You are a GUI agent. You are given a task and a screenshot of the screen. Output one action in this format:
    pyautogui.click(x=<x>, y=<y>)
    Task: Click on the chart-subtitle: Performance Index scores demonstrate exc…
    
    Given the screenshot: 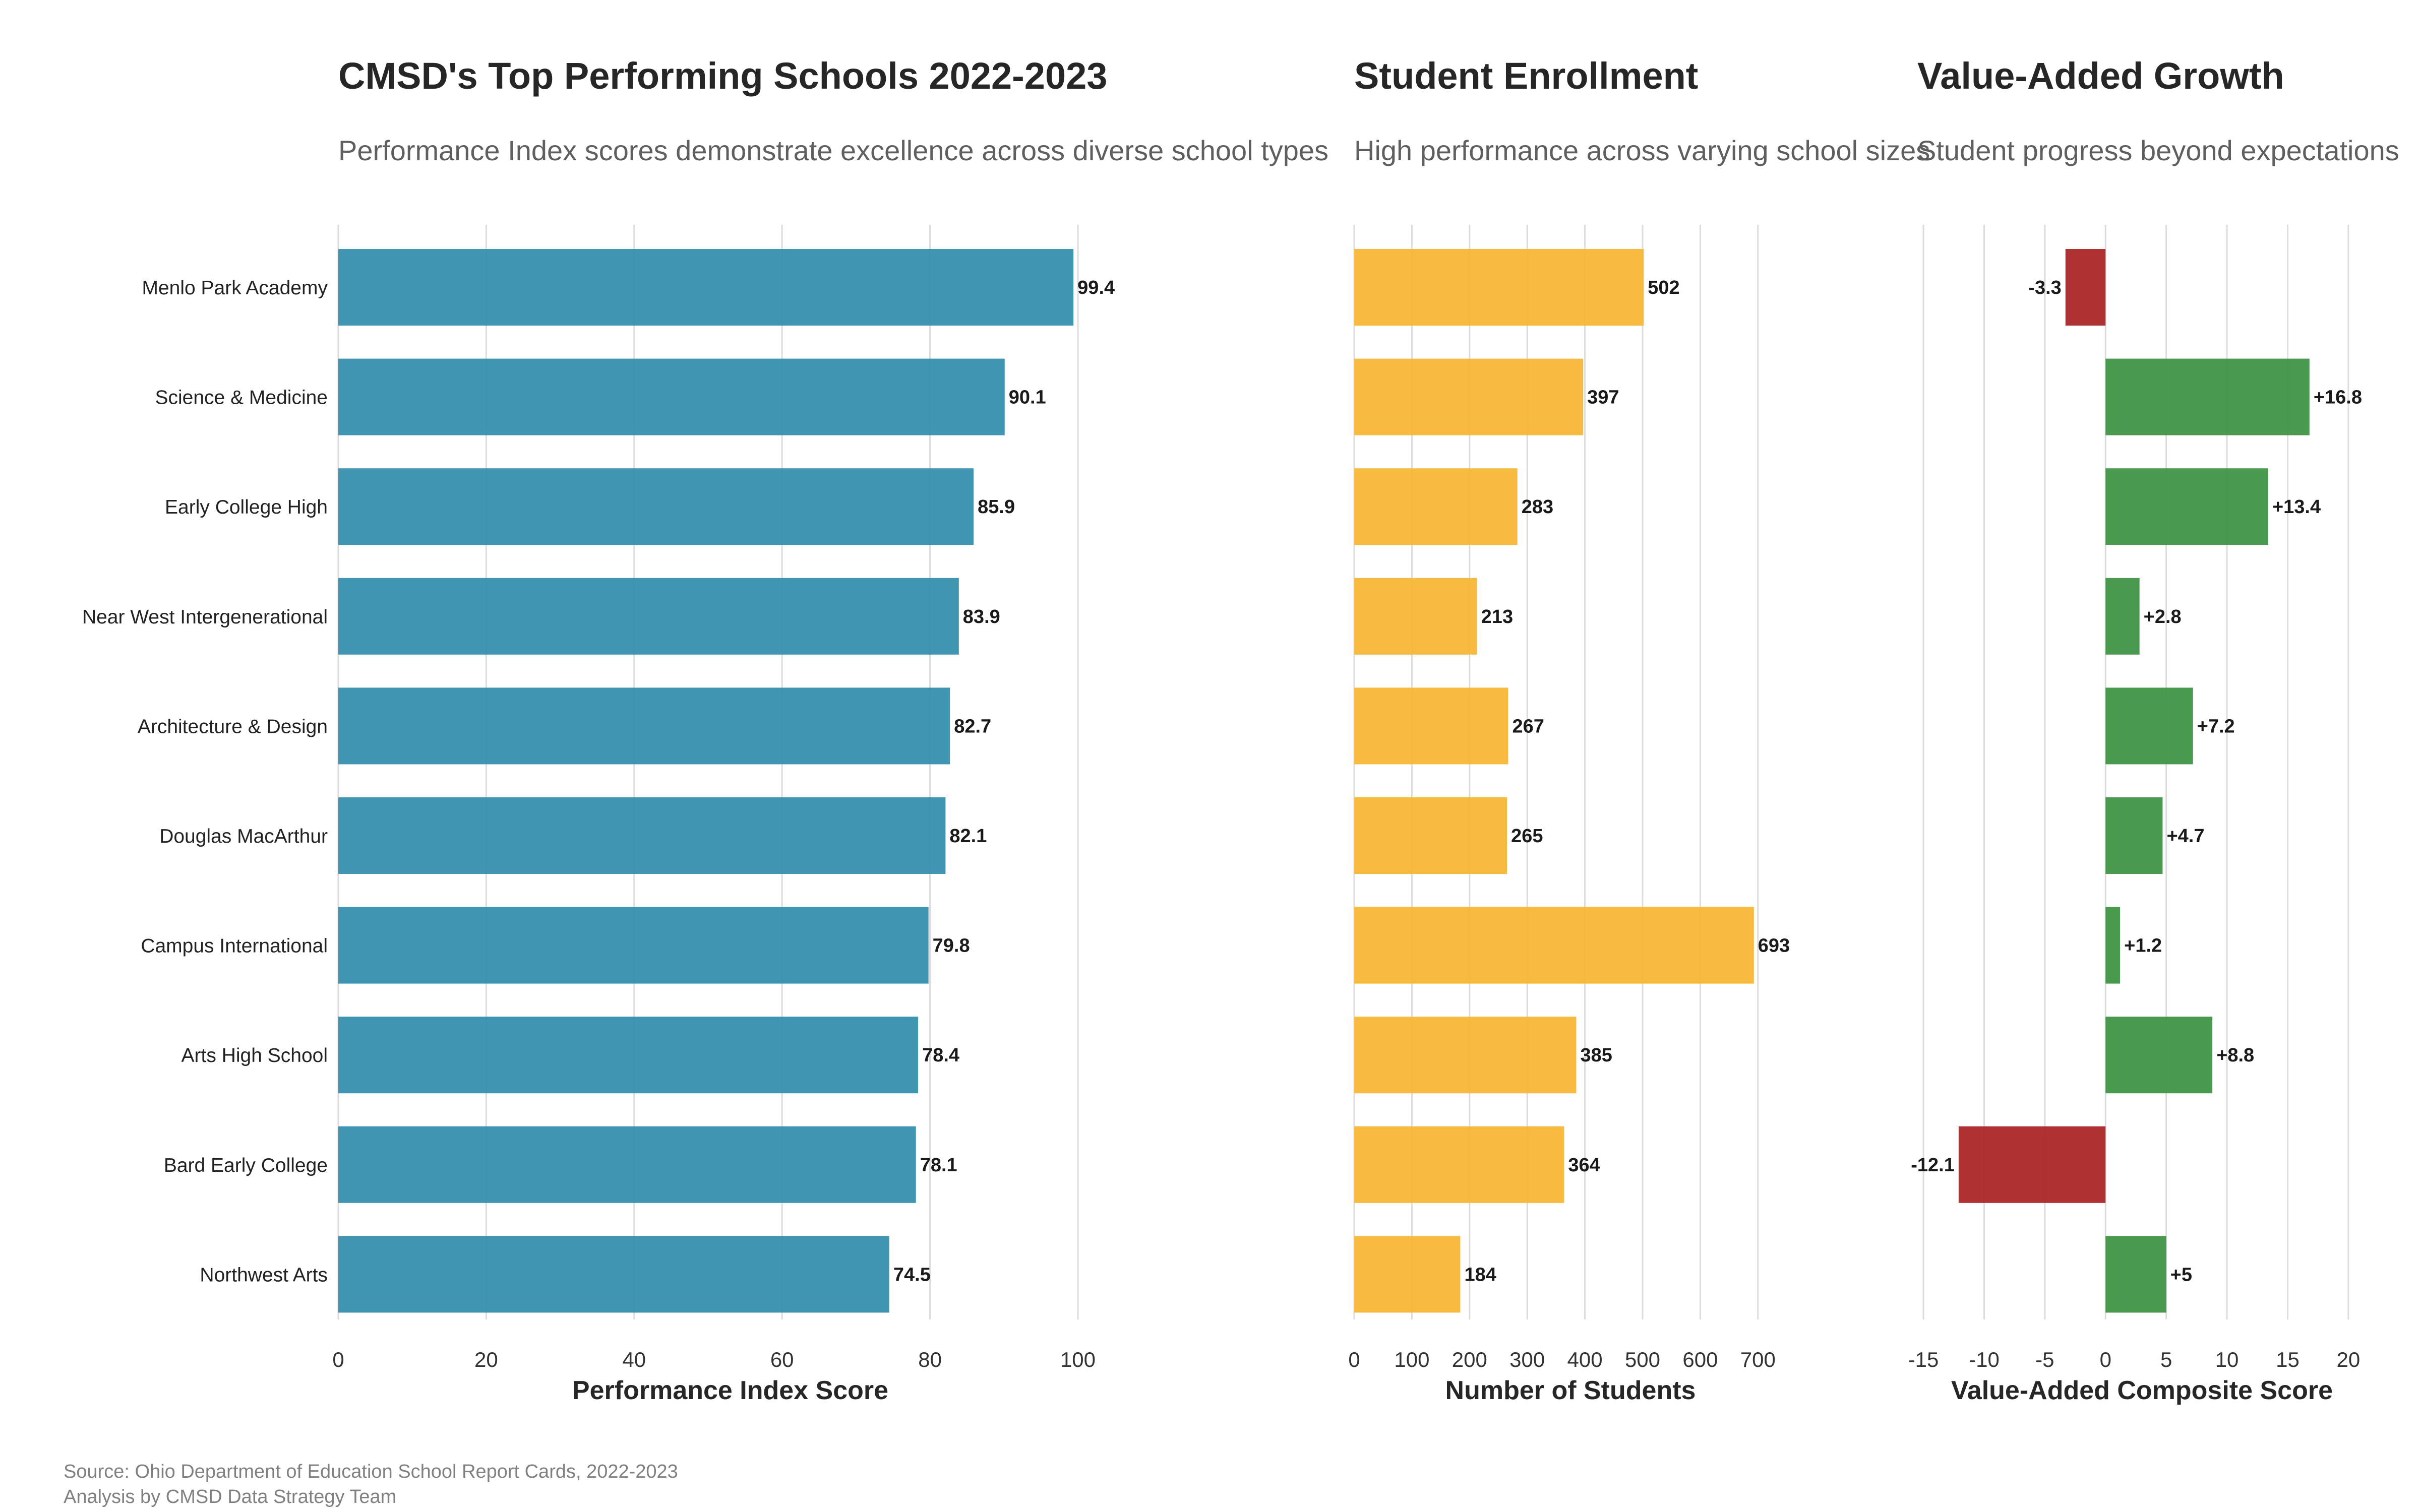 What is the action you would take?
    pyautogui.click(x=833, y=151)
    